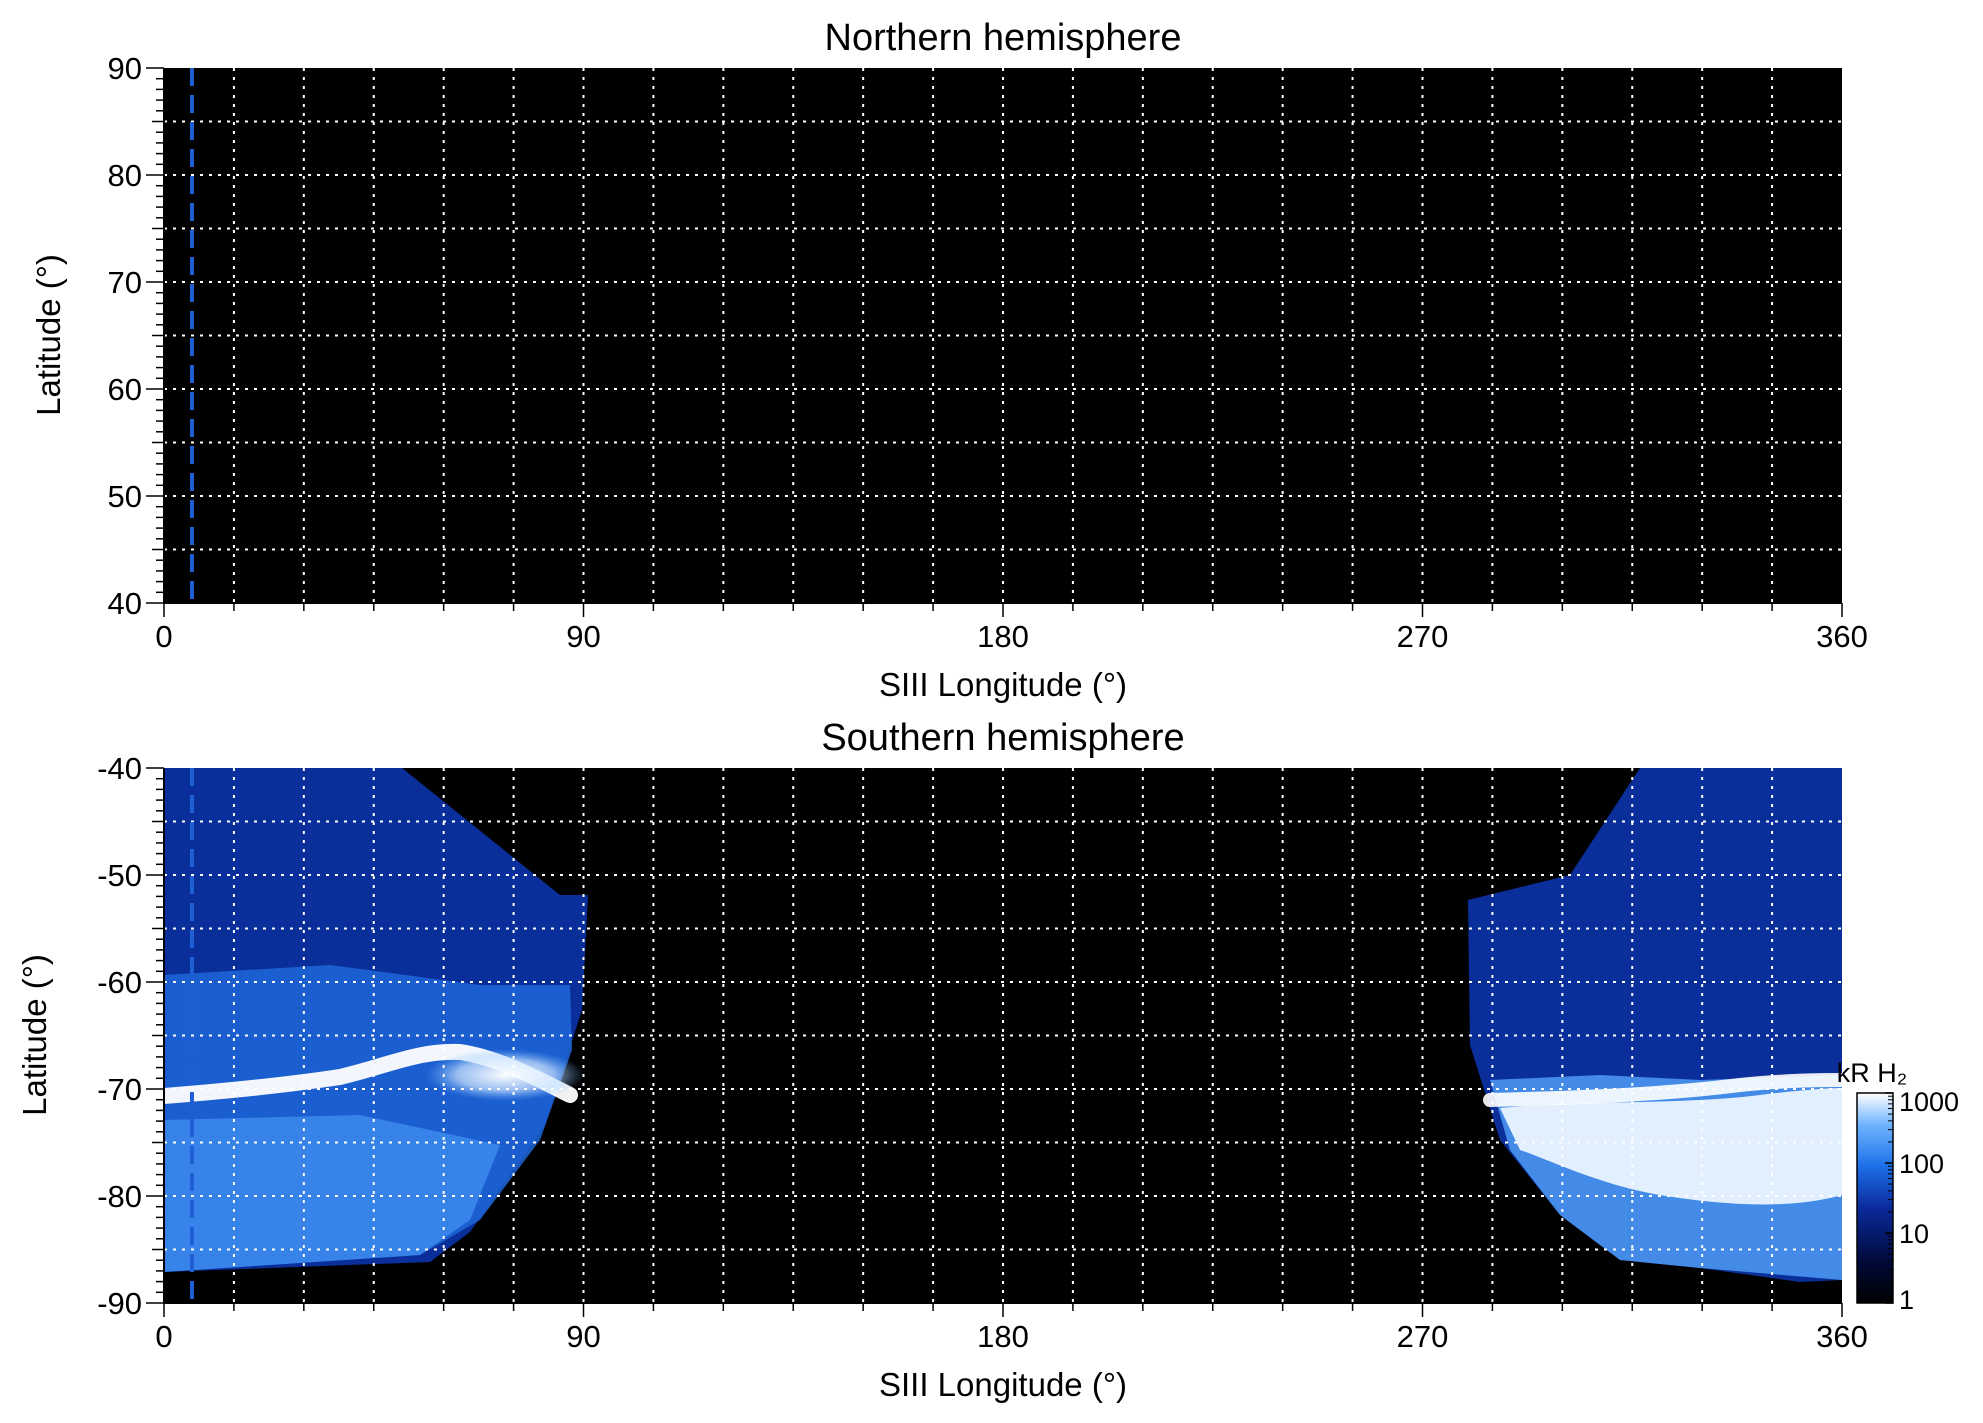 The image size is (1983, 1423). I want to click on northern-y-tick-label: 80, so click(125, 175).